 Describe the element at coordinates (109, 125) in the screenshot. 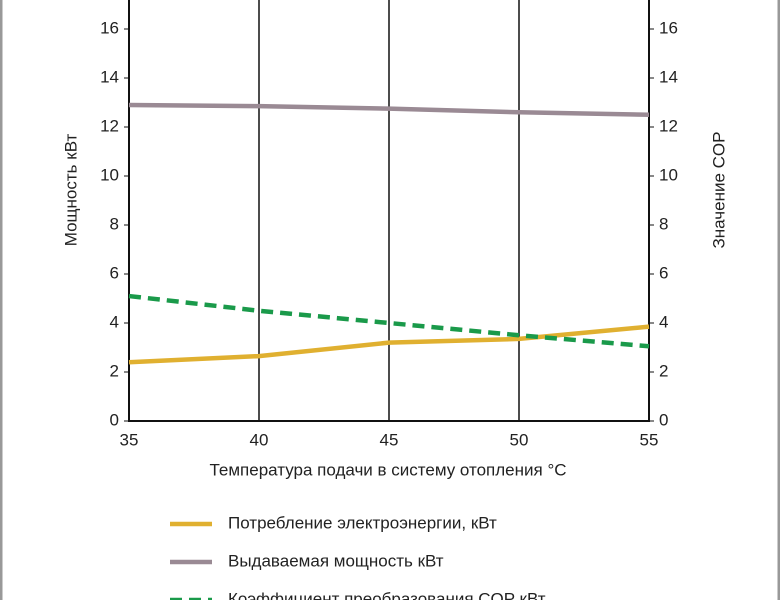

I see `y-tick-label: 12` at that location.